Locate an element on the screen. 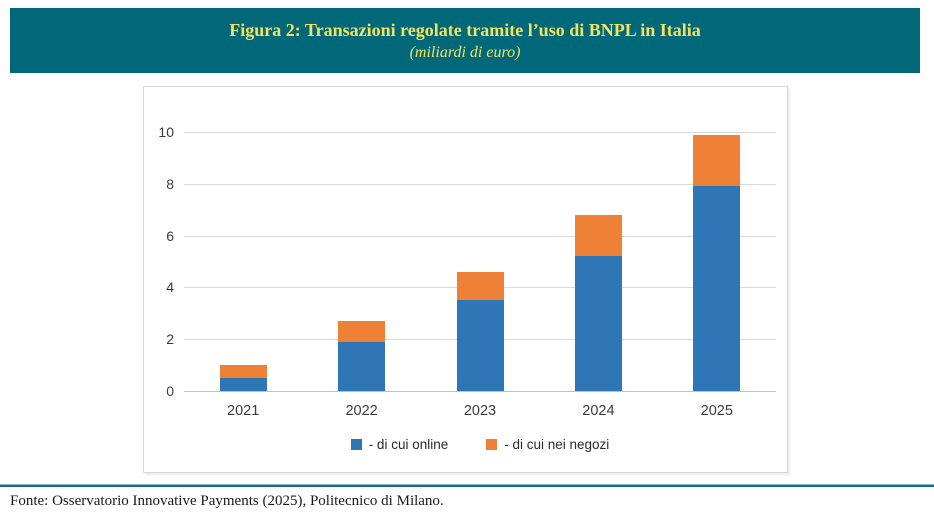 The width and height of the screenshot is (934, 516). legend-item-online: - di cui online is located at coordinates (399, 444).